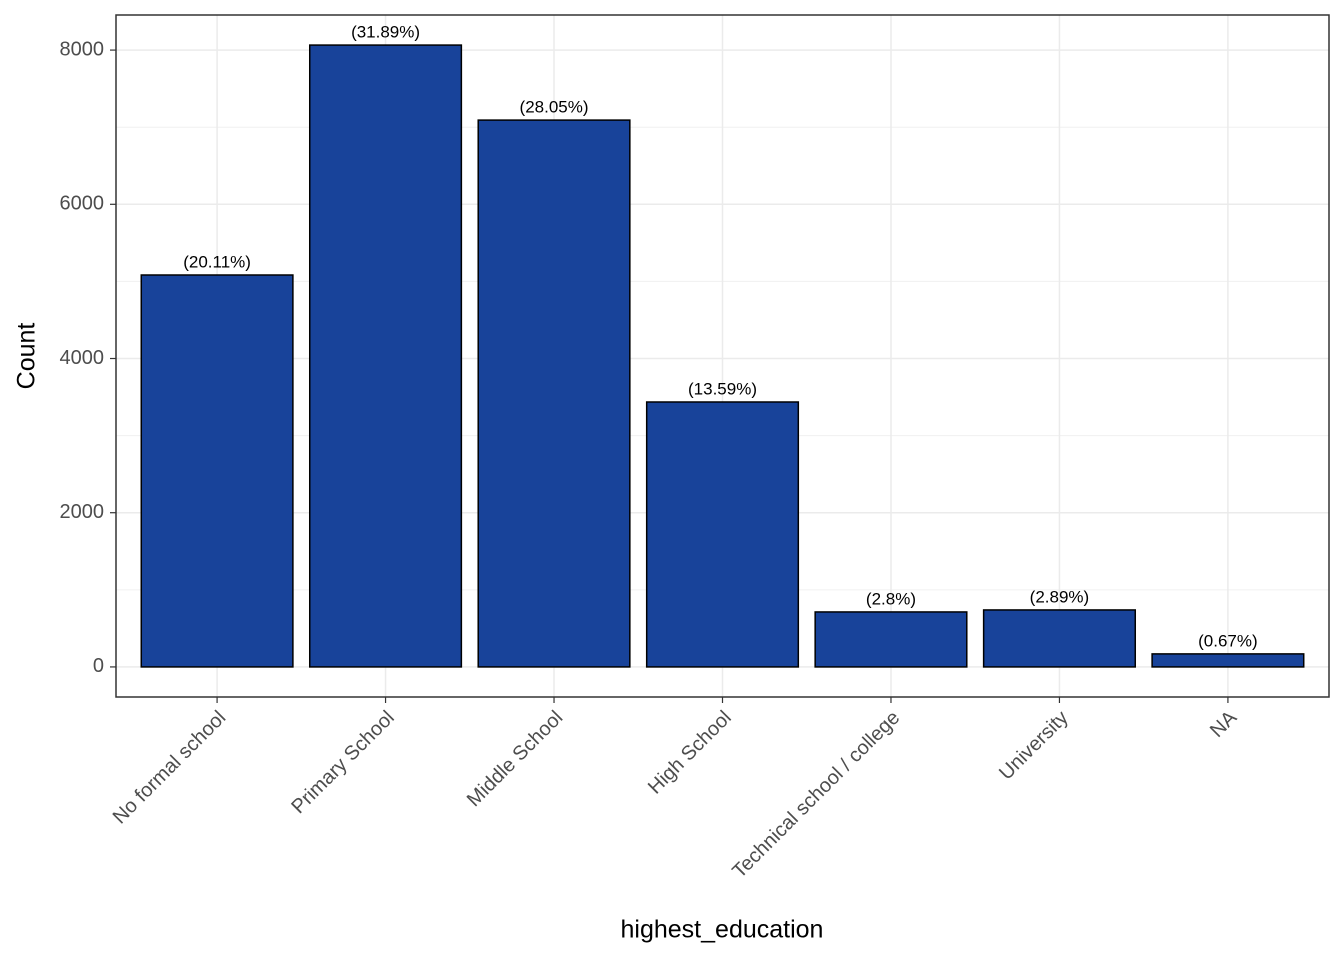  Describe the element at coordinates (342, 762) in the screenshot. I see `x-tick-label: Primary School` at that location.